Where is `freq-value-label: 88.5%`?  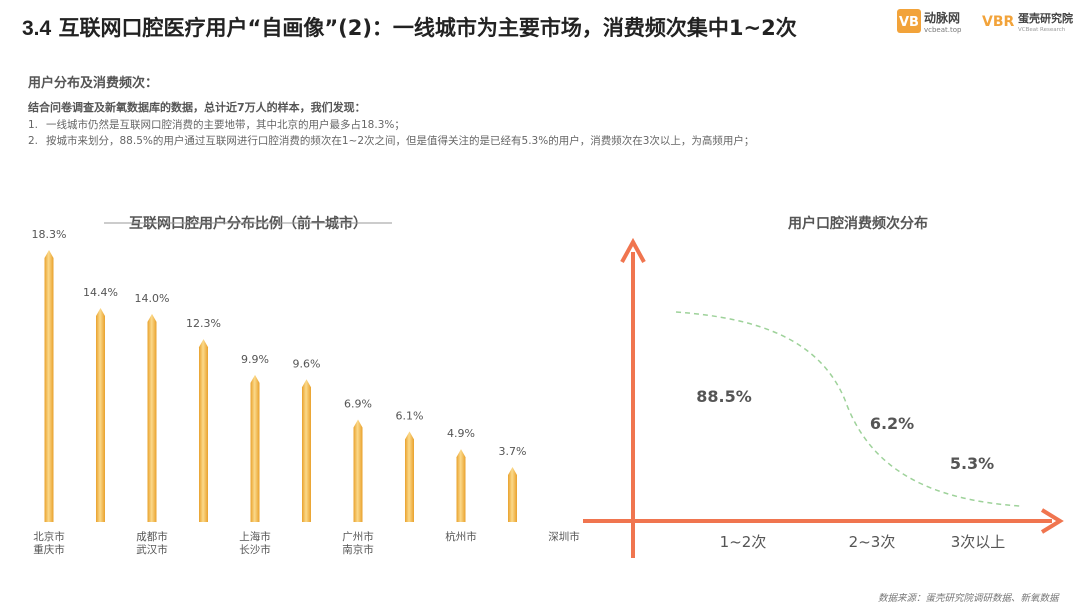 freq-value-label: 88.5% is located at coordinates (724, 396).